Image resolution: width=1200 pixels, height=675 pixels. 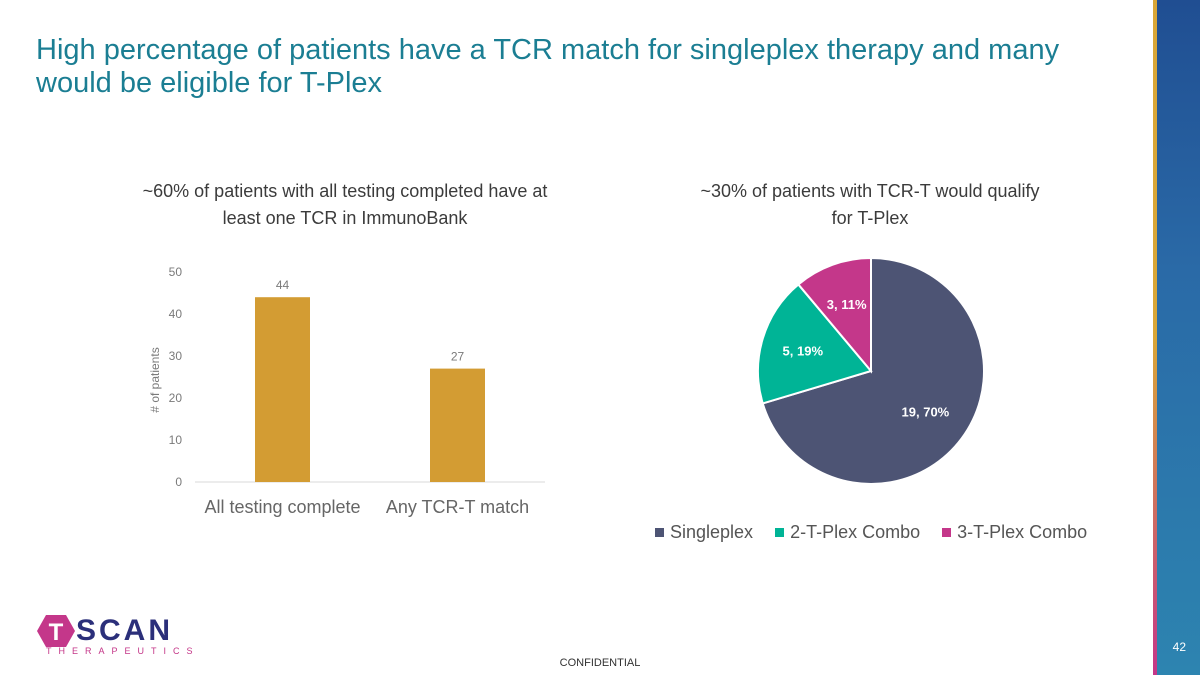 I want to click on legend-label-2-t-plex: 2-T-Plex Combo, so click(x=855, y=532).